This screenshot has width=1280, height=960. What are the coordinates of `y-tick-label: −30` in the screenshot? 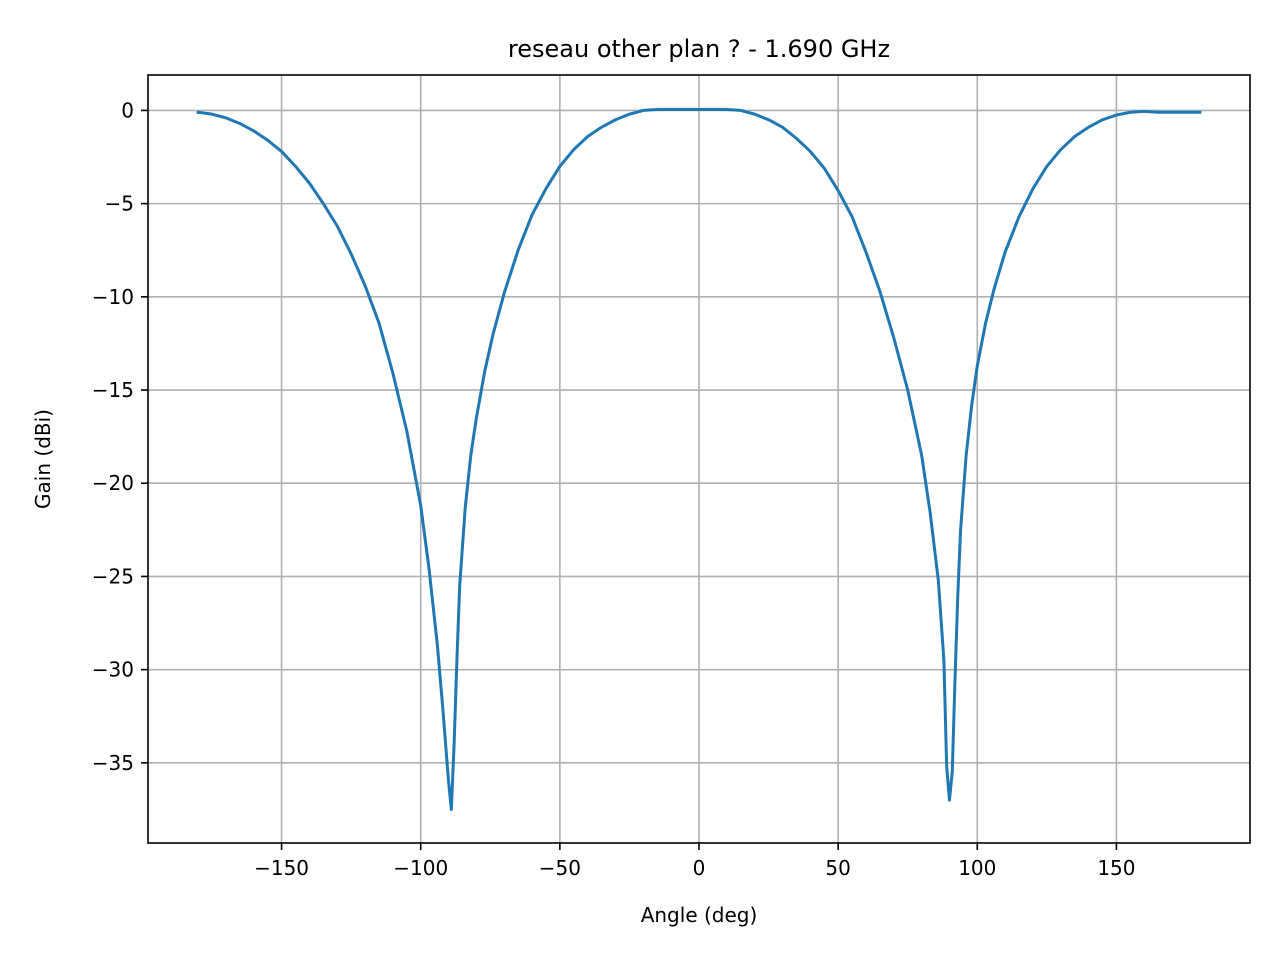 It's located at (113, 670).